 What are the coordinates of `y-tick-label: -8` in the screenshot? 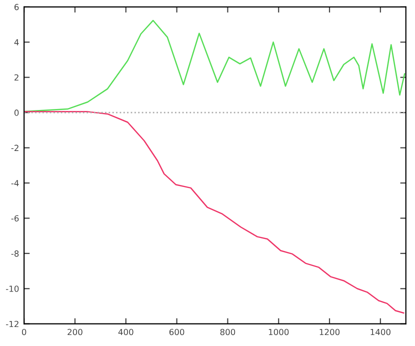 It's located at (15, 253).